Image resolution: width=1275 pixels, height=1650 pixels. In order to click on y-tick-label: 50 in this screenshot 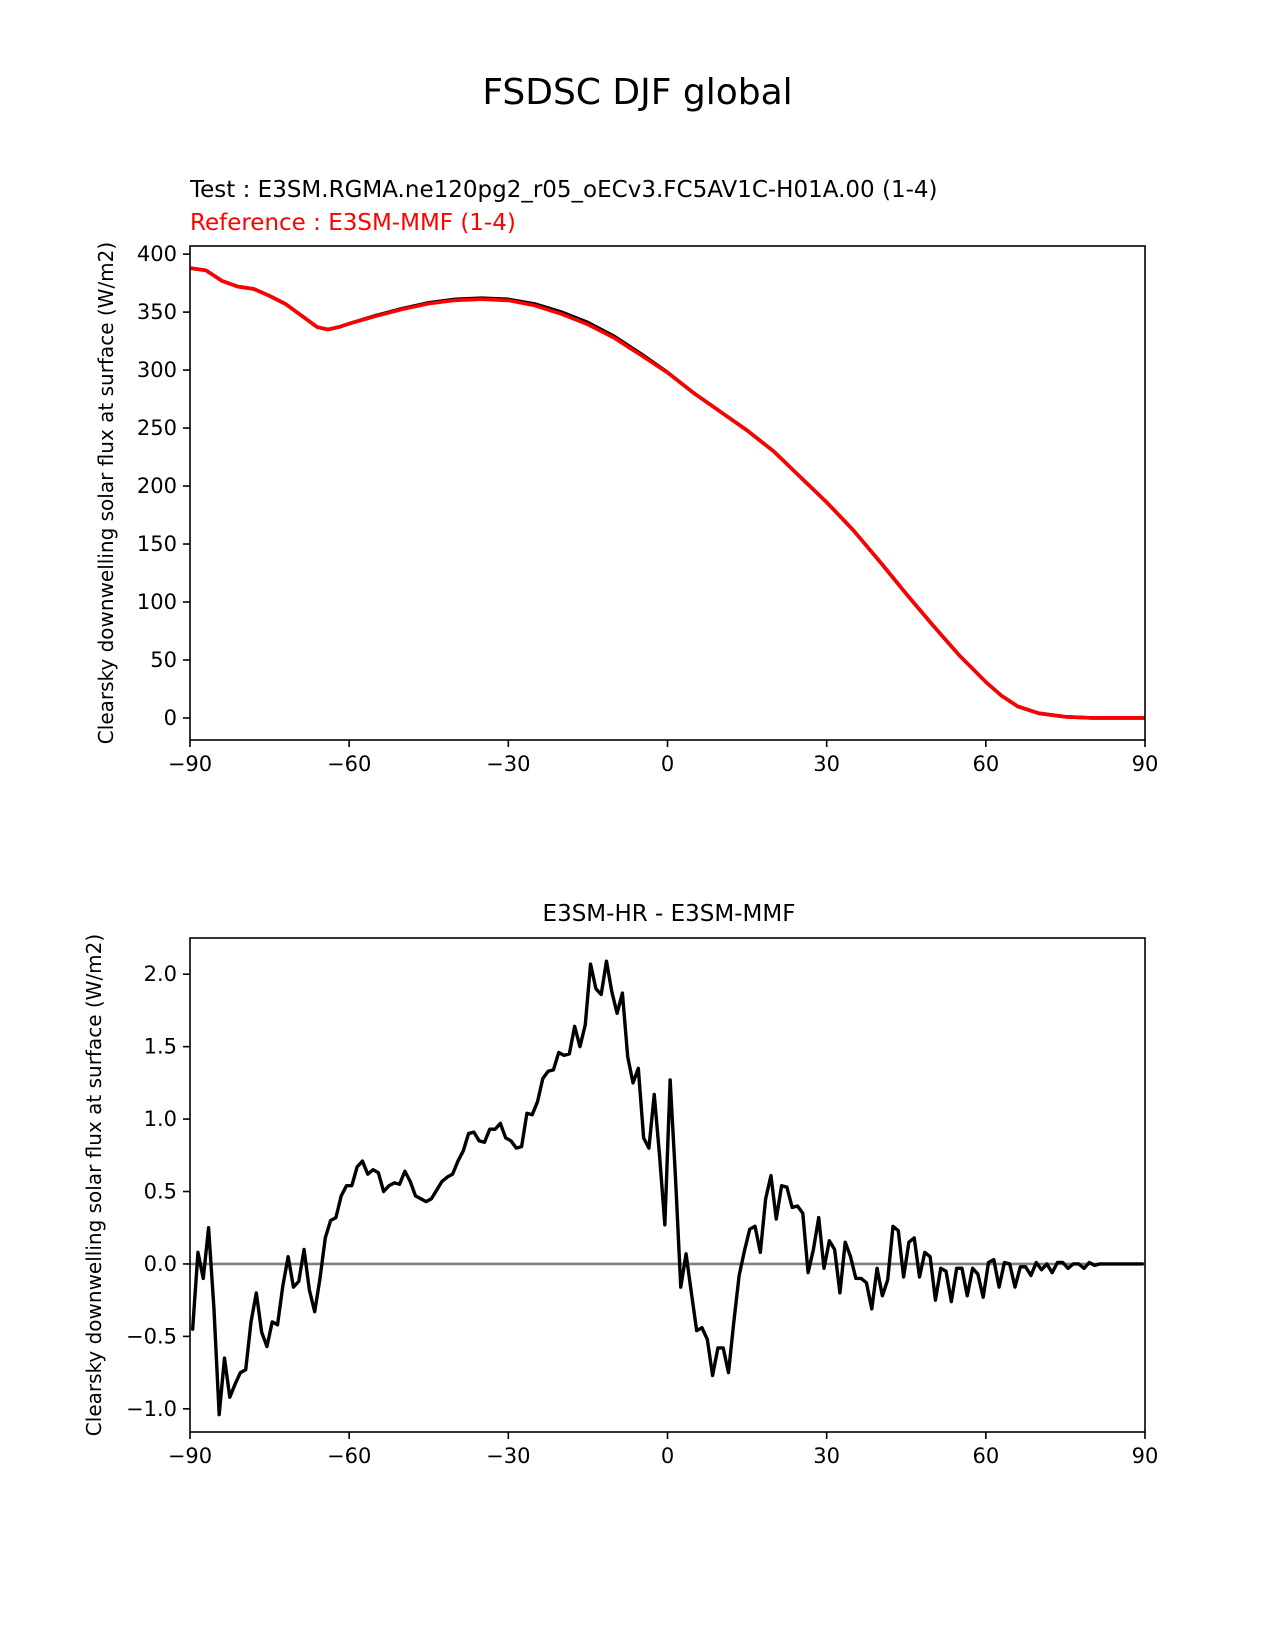, I will do `click(163, 660)`.